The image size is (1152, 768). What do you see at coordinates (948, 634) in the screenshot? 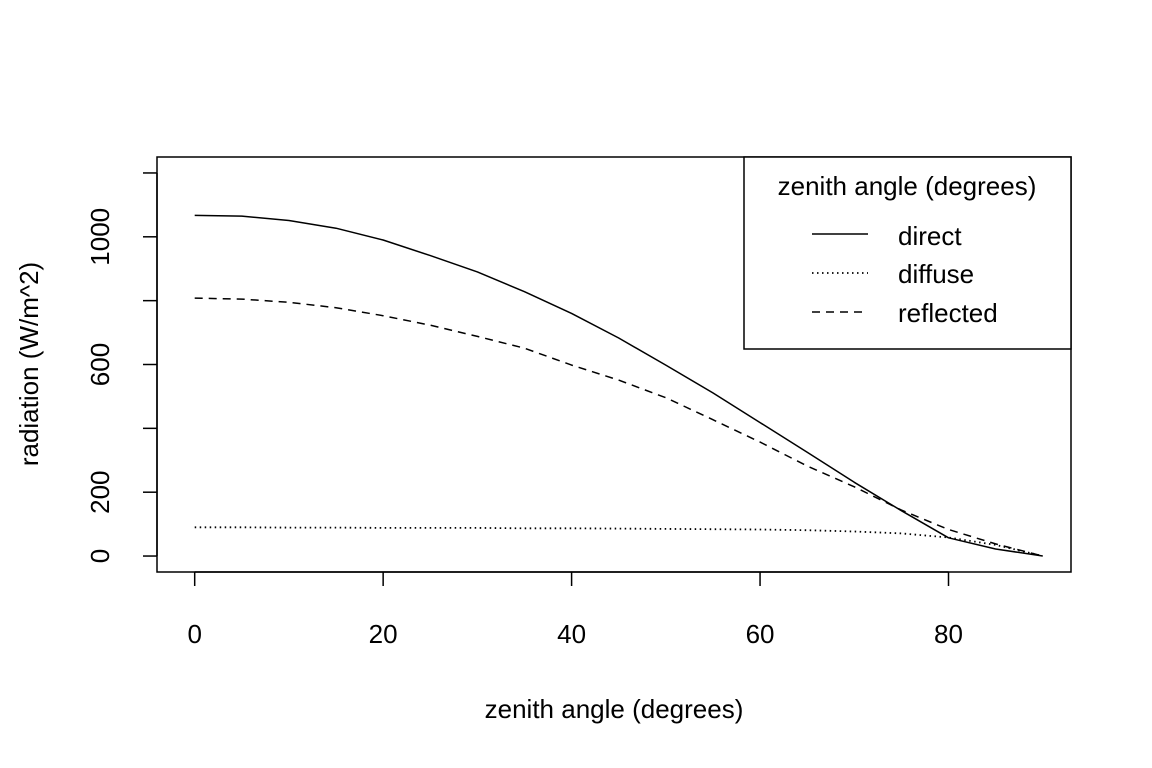
I see `x-tick-label: 80` at bounding box center [948, 634].